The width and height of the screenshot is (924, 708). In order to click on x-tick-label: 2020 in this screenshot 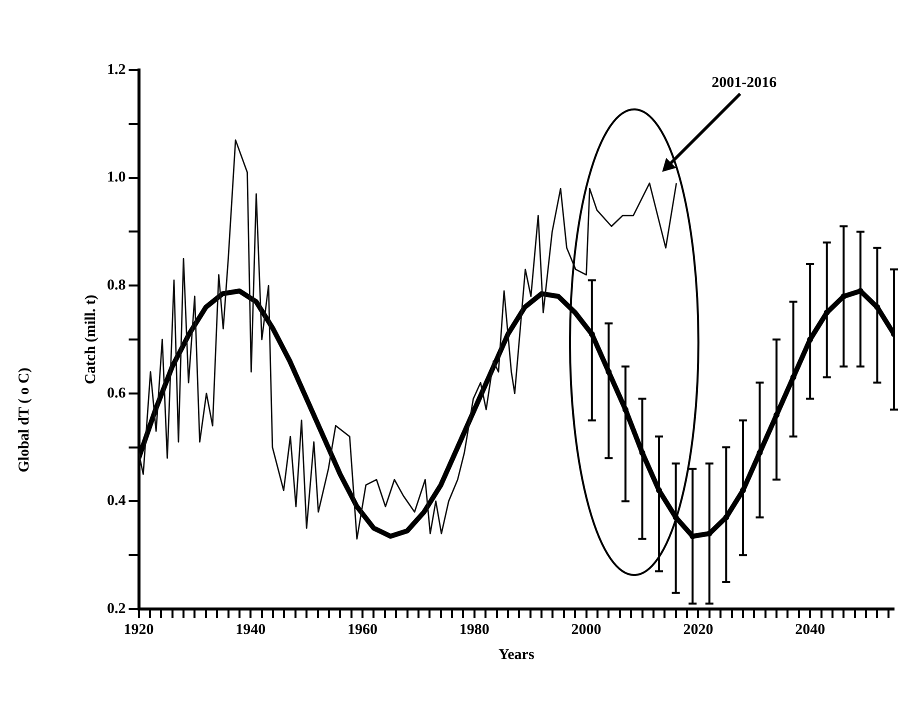, I will do `click(698, 630)`.